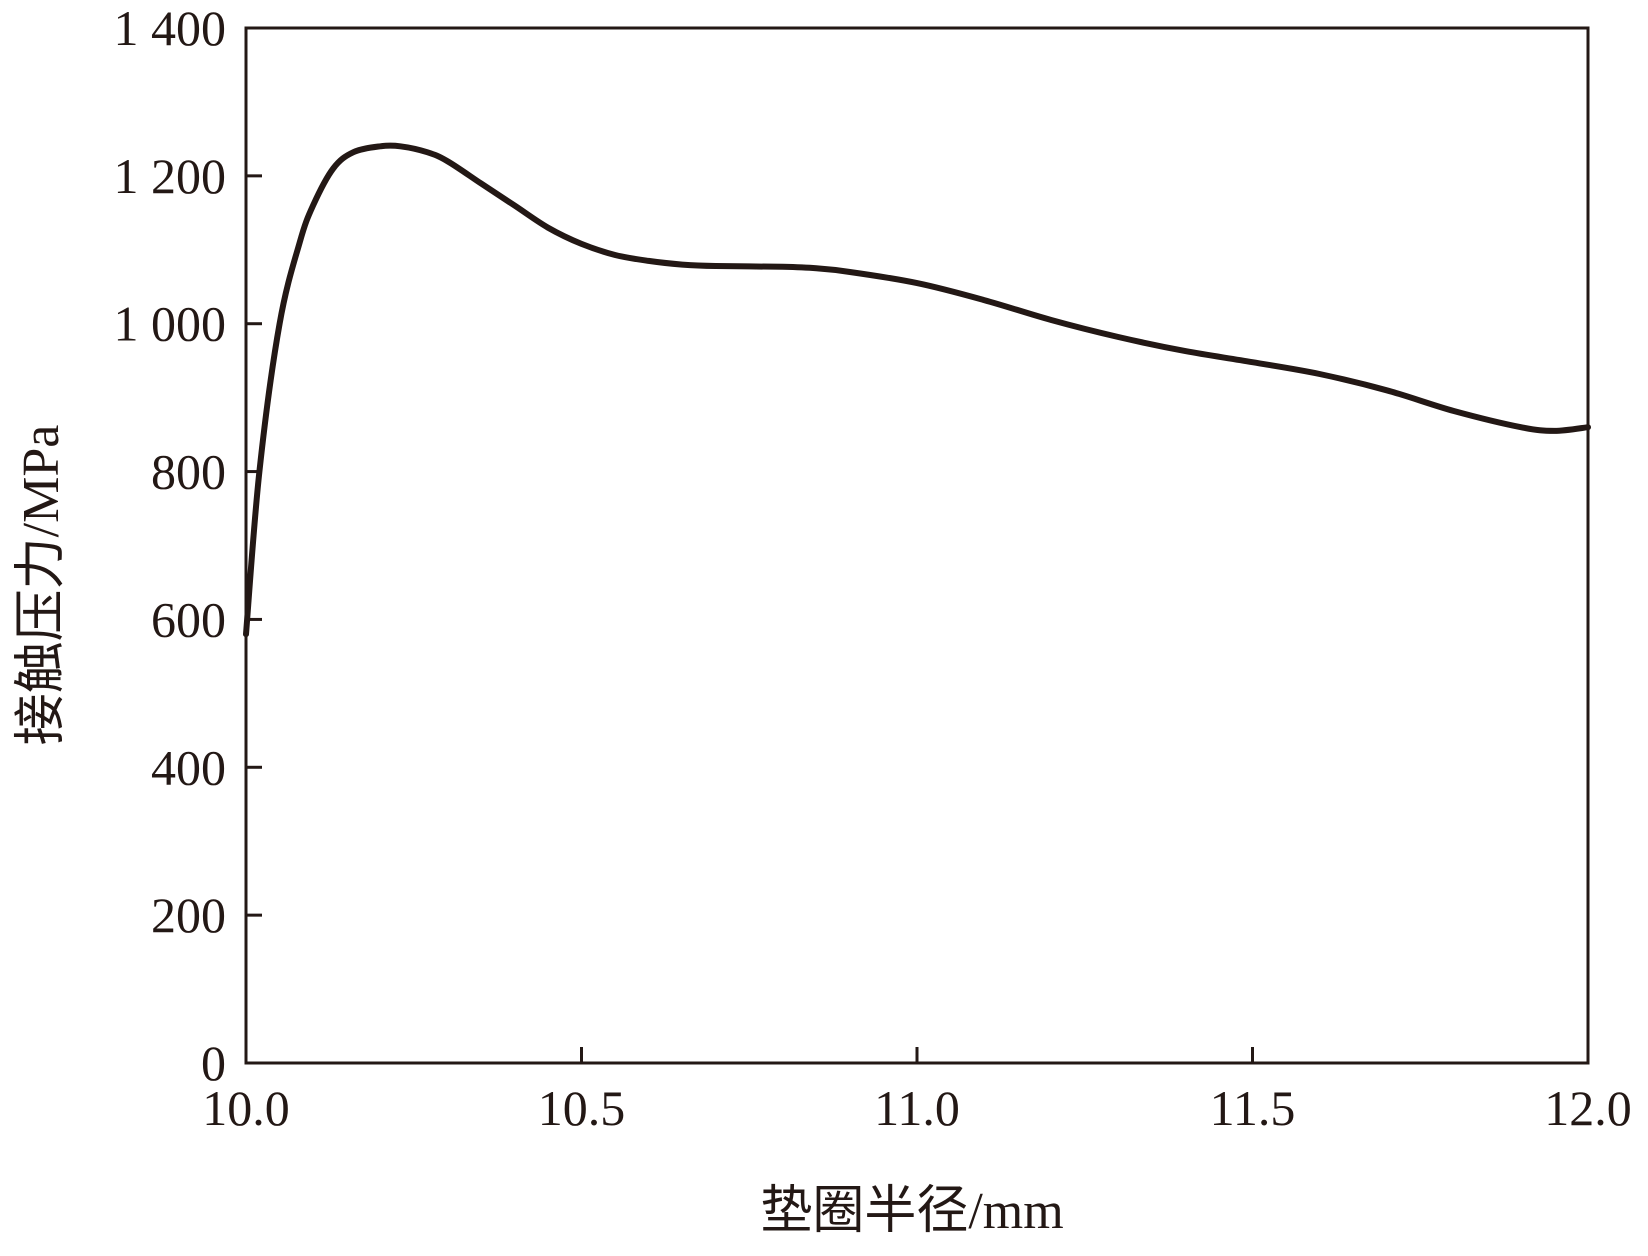  I want to click on y-tick-label: 0, so click(213, 1063).